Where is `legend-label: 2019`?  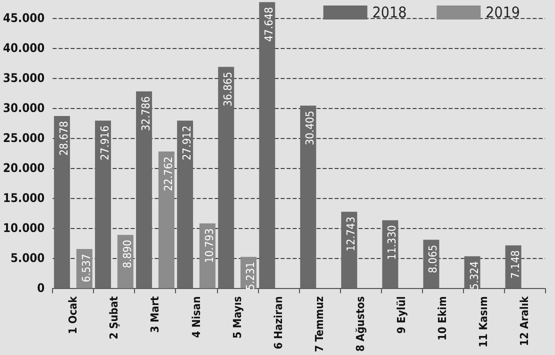
legend-label: 2019 is located at coordinates (503, 13).